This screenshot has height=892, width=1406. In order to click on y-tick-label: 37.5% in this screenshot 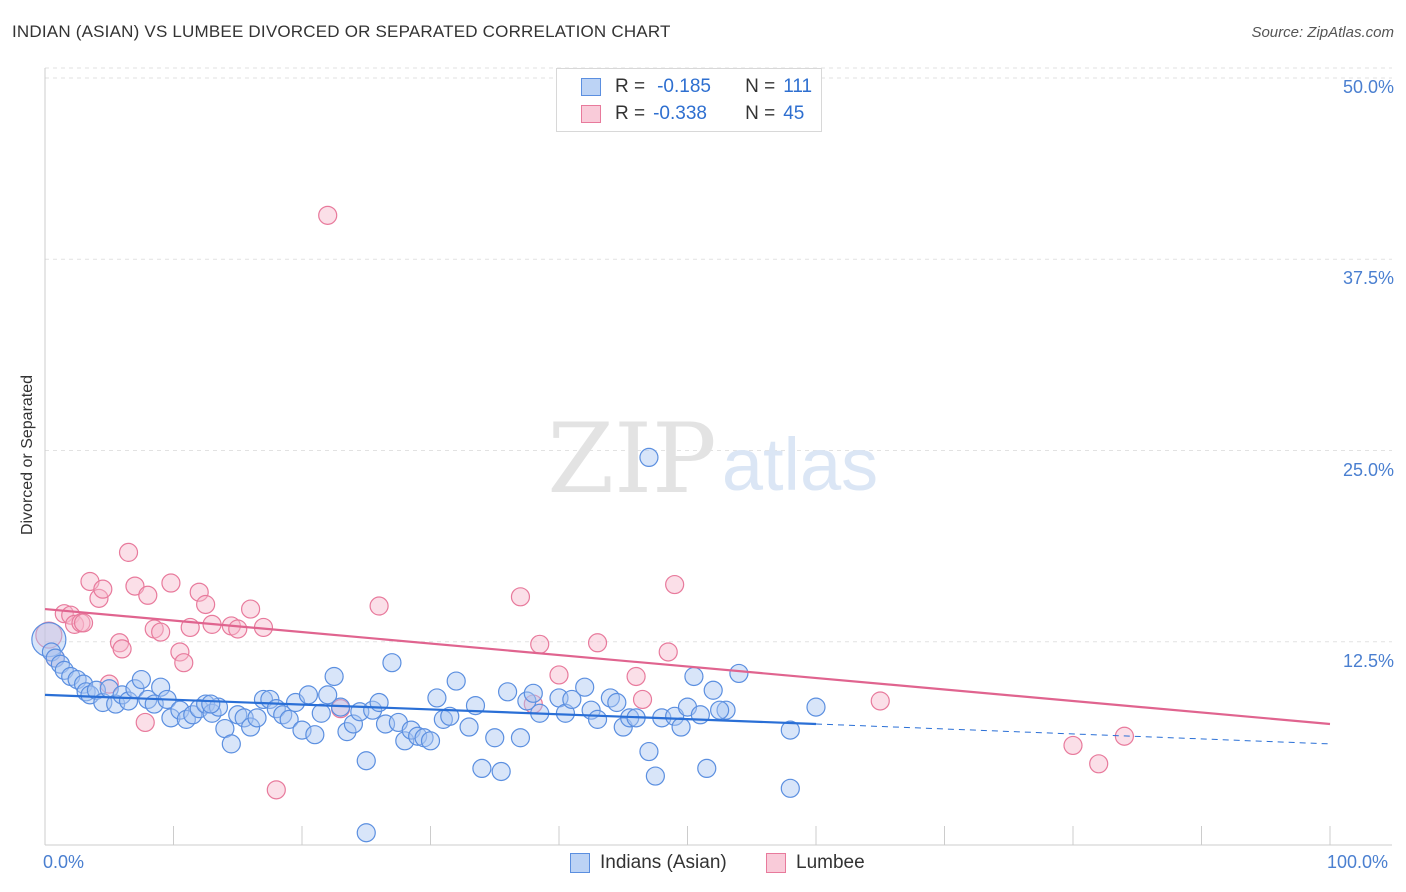, I will do `click(1368, 278)`.